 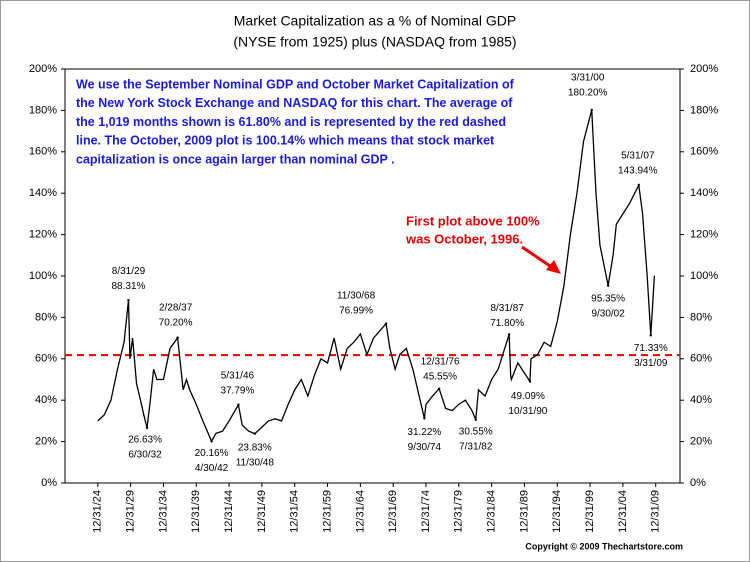 I want to click on y2-tick-label: 160%, so click(x=704, y=152).